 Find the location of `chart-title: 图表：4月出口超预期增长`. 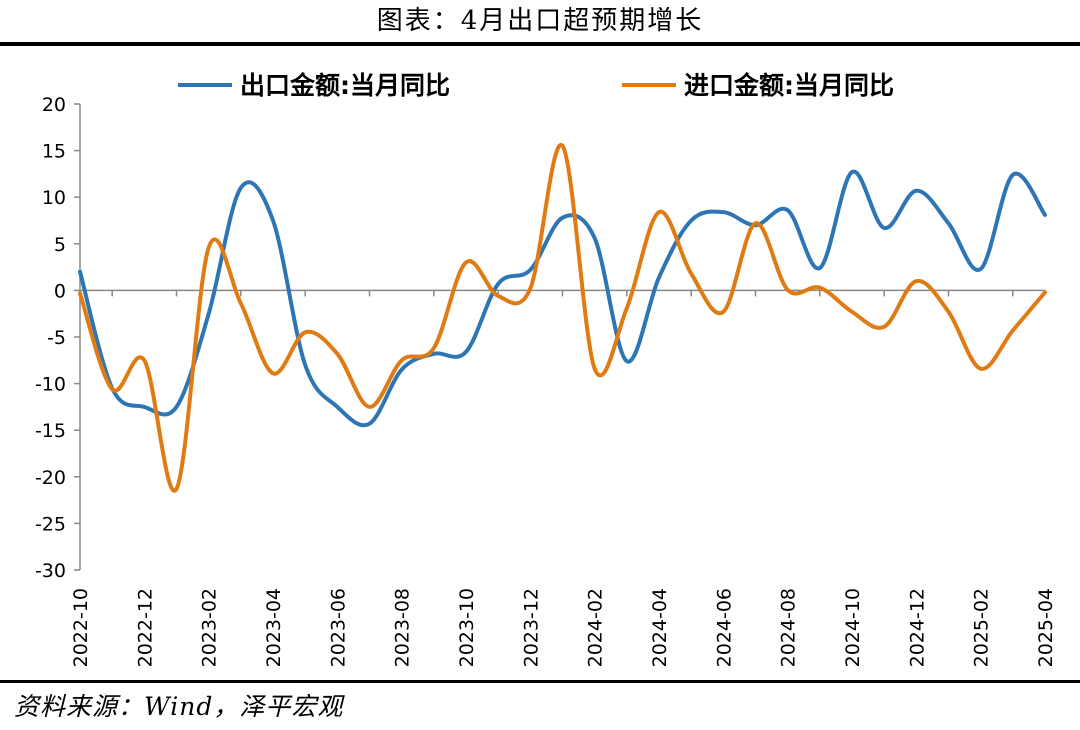

chart-title: 图表：4月出口超预期增长 is located at coordinates (540, 21).